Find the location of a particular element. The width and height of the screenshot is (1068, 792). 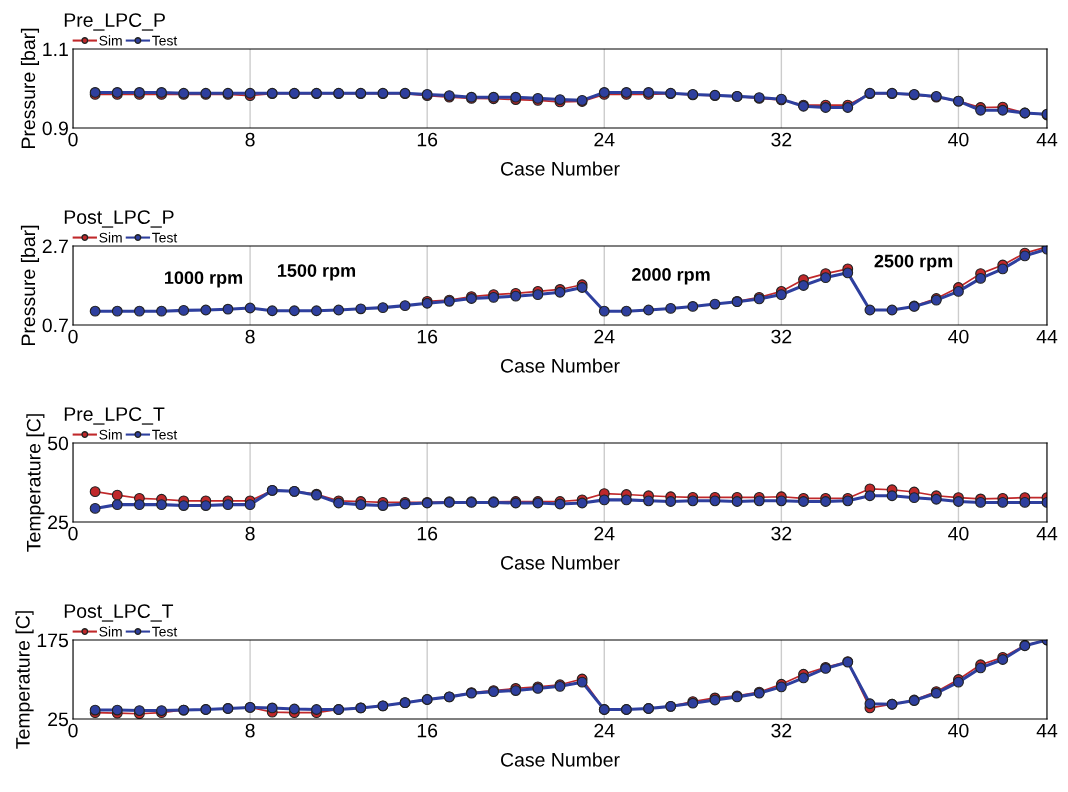

annotation: 1000 rpm is located at coordinates (204, 279).